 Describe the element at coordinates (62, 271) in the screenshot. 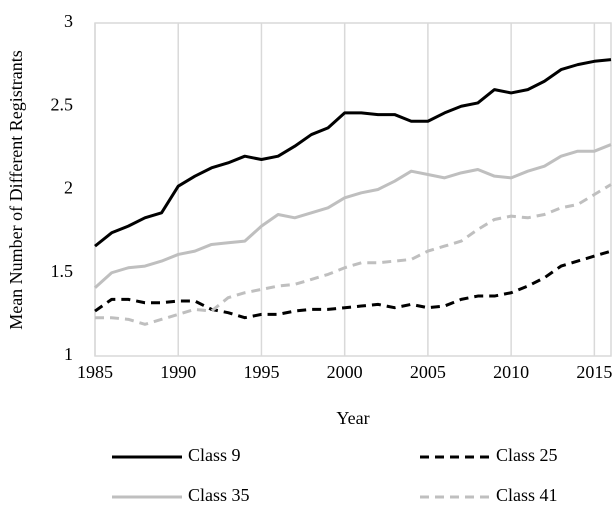

I see `y-tick-label: 1.5` at that location.